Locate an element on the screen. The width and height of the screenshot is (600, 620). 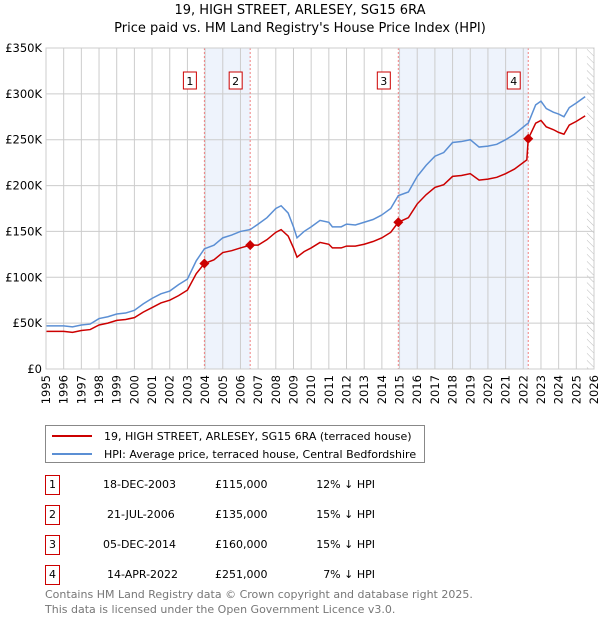
sale-label: 1 is located at coordinates (189, 81).